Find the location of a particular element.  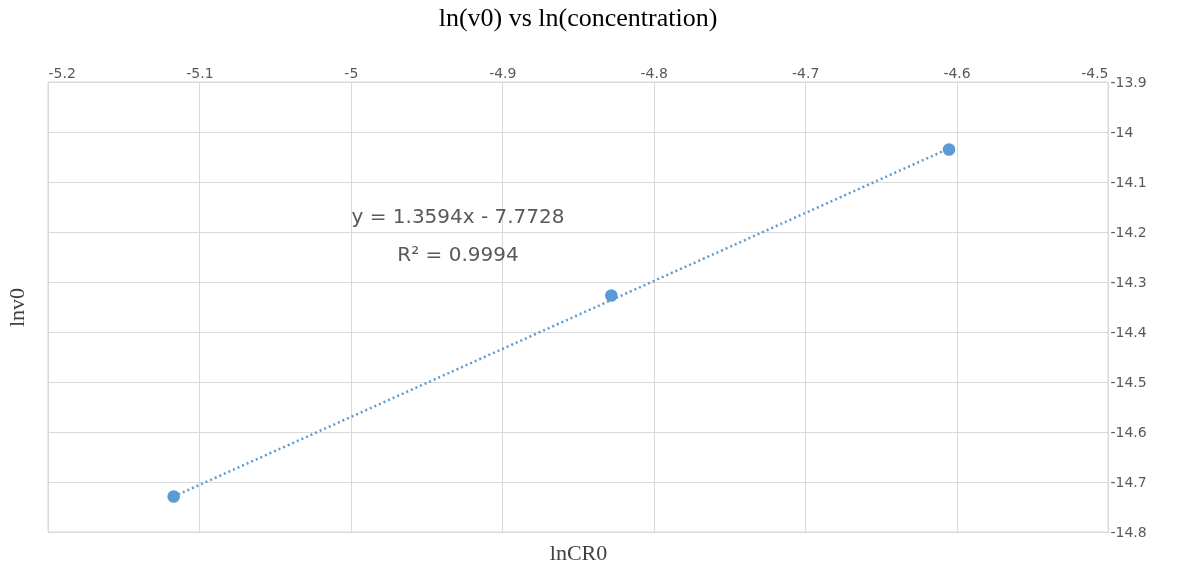

x-axis-title: lnCR0 is located at coordinates (578, 552).